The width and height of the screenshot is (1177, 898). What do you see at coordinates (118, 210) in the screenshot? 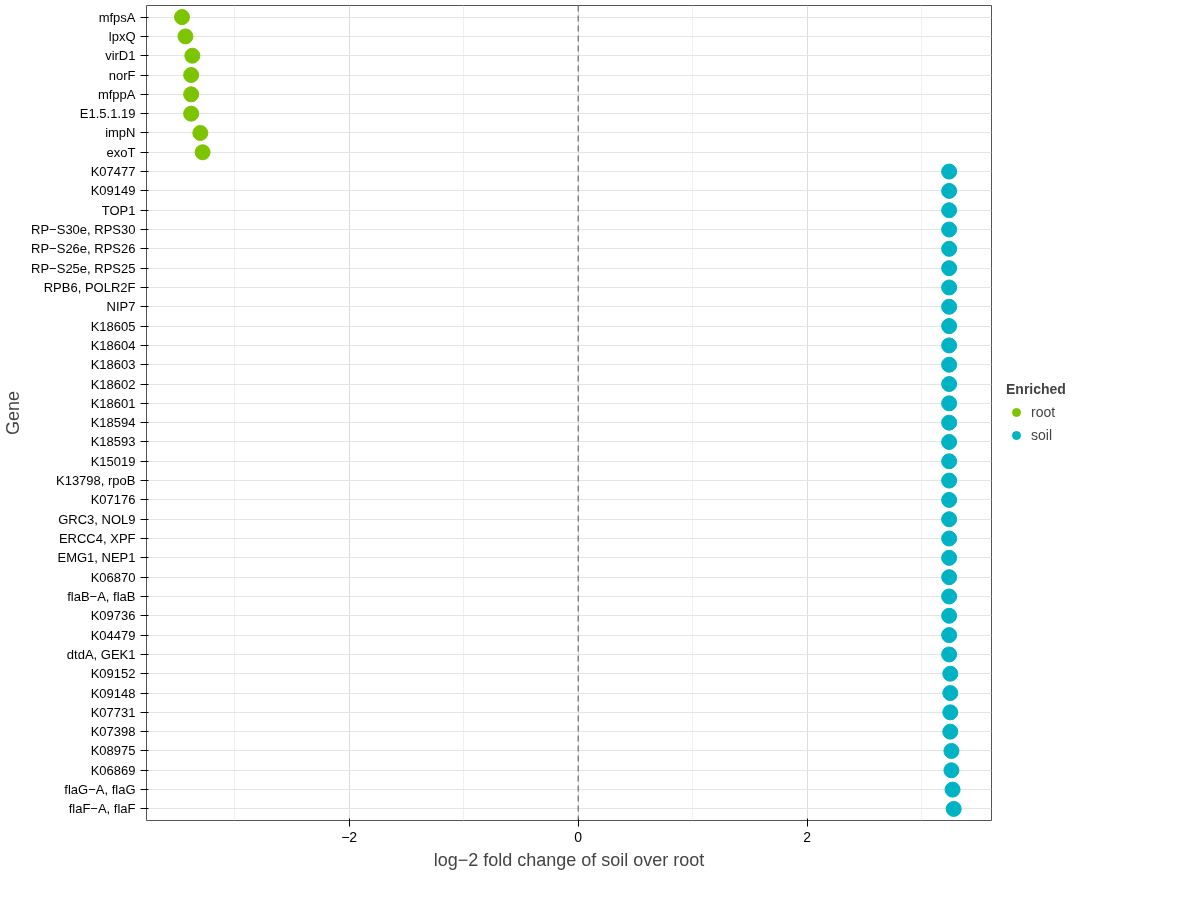
I see `y-tick-label: TOP1` at bounding box center [118, 210].